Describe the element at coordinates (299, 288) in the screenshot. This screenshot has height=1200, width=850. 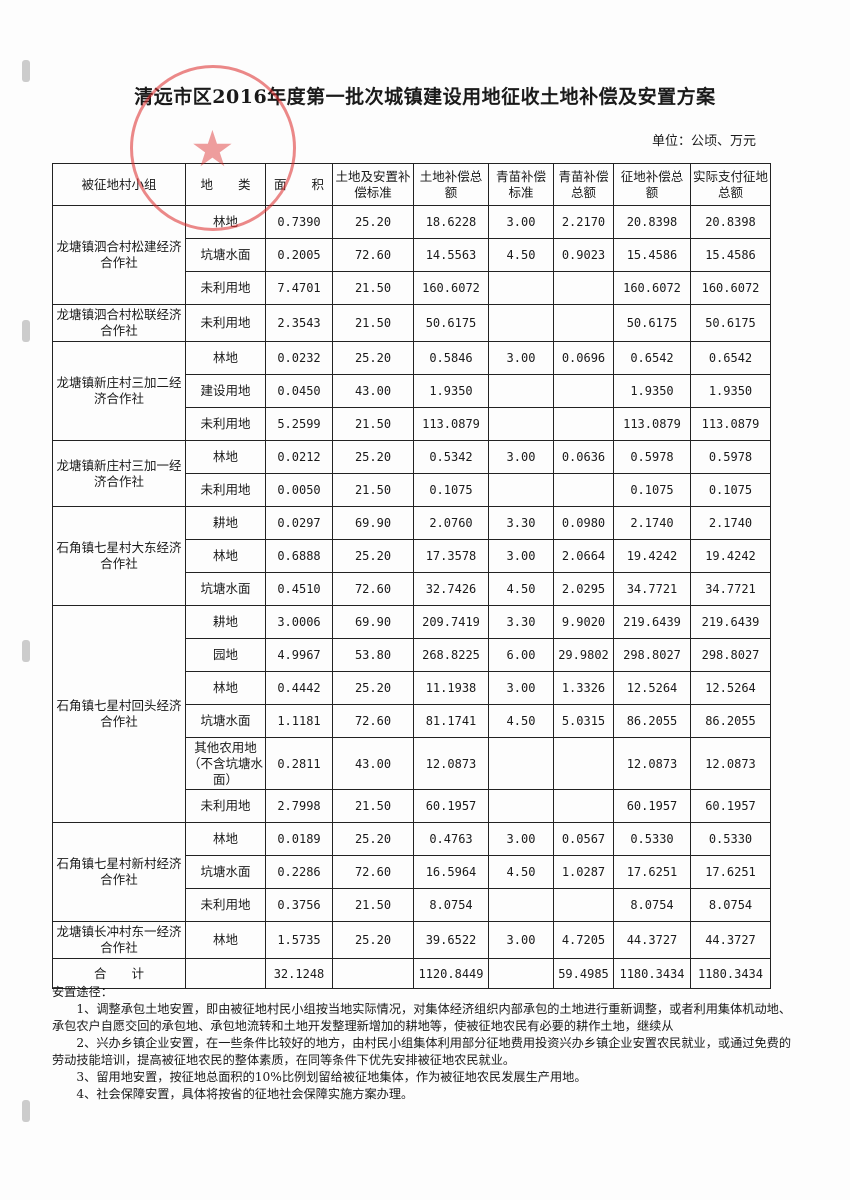
I see `value-cell: 7.4701` at that location.